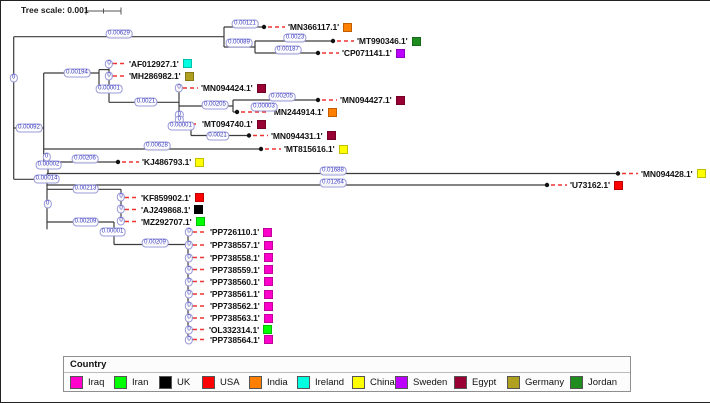 The width and height of the screenshot is (710, 403). What do you see at coordinates (297, 135) in the screenshot?
I see `leaf-label: 'MN094431.1'` at bounding box center [297, 135].